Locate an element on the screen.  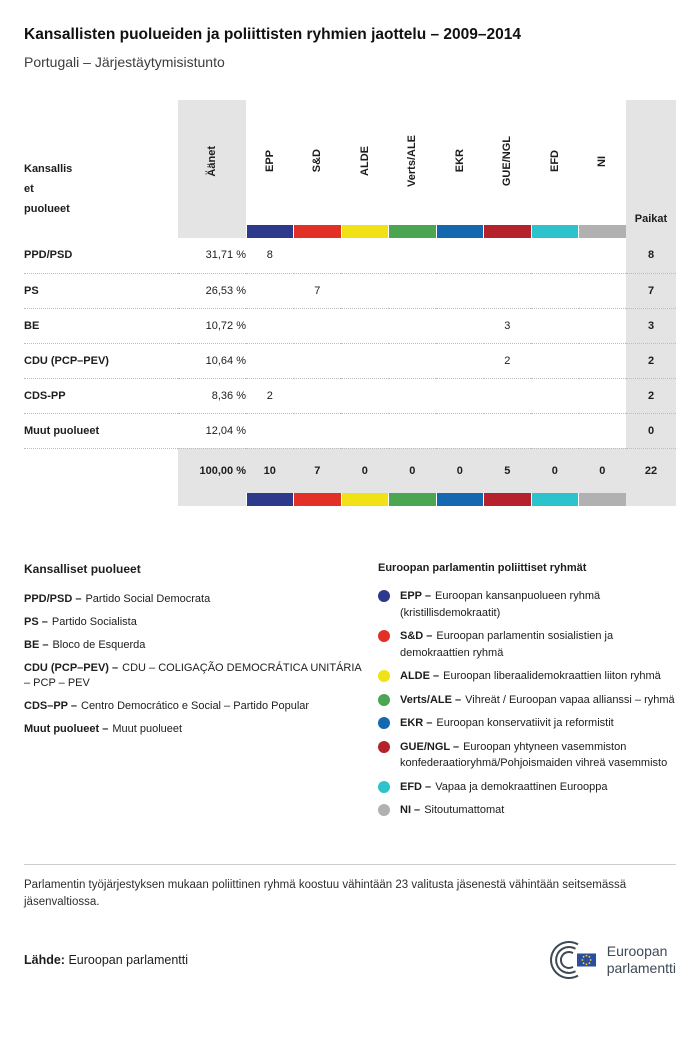
page-subtitle: Portugali – Järjestäytymisistunto is located at coordinates (124, 62).